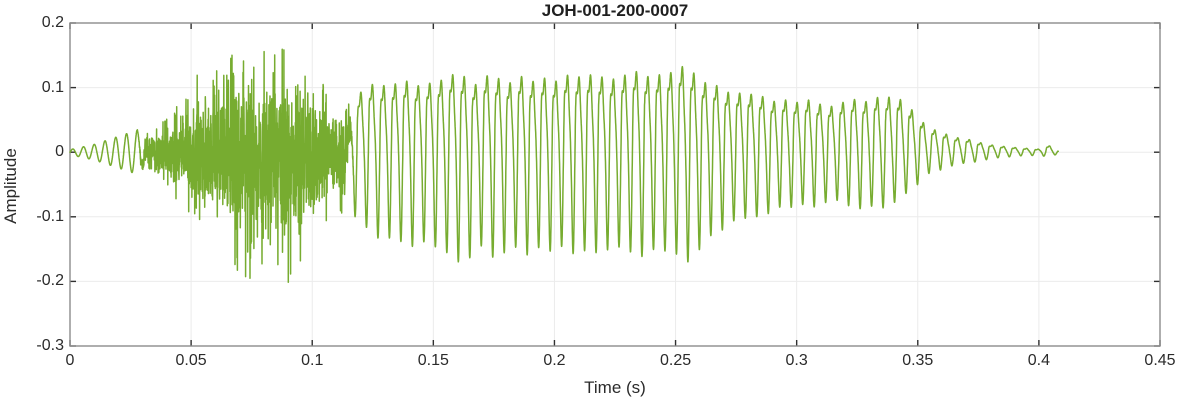 The image size is (1182, 404). I want to click on x-tick-label: 0.15, so click(433, 360).